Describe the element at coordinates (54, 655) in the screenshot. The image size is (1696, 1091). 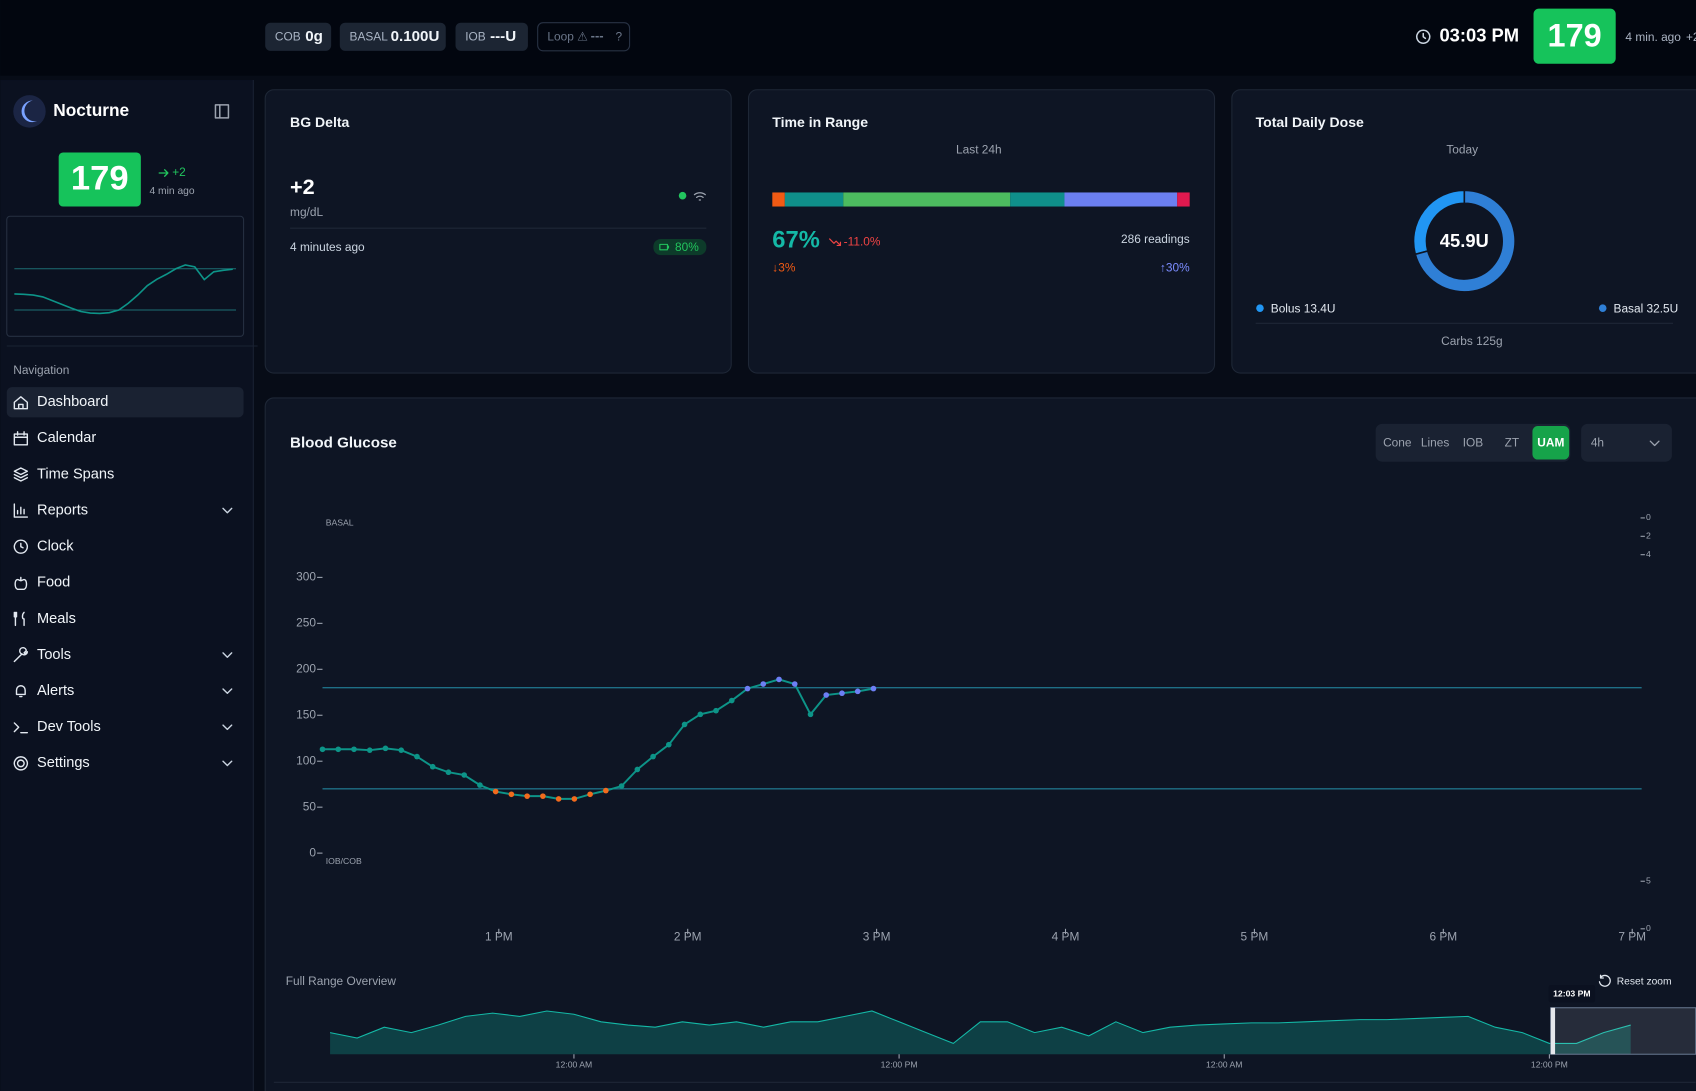
I see `nav-item: Tools` at that location.